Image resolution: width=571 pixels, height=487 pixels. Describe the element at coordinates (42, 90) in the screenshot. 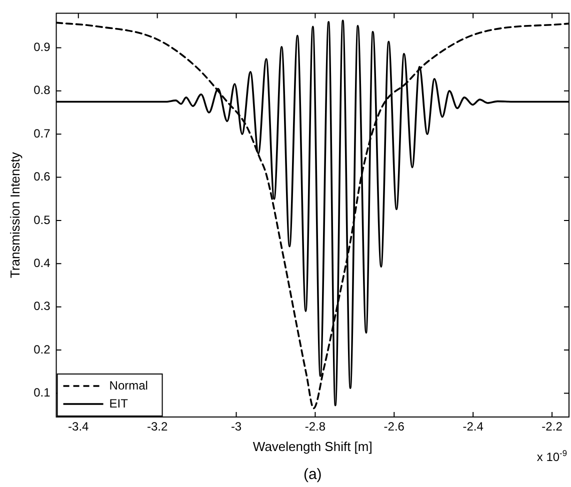

I see `y-tick-label: 0.8` at that location.